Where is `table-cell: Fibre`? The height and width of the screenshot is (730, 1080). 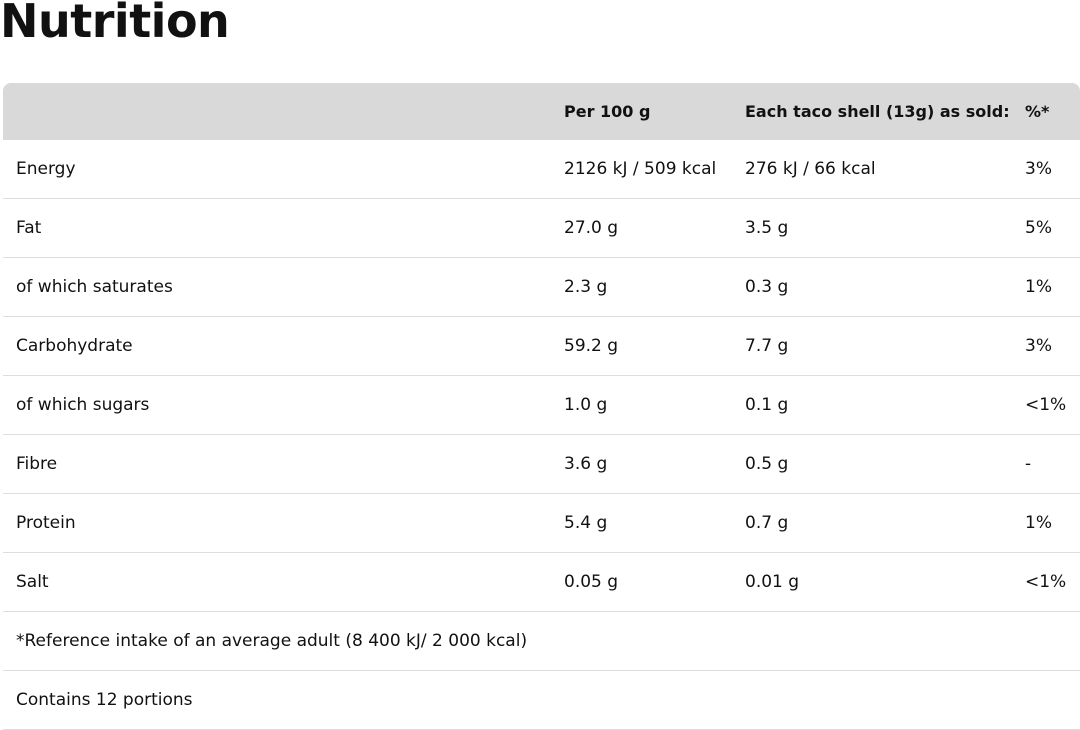 table-cell: Fibre is located at coordinates (283, 464).